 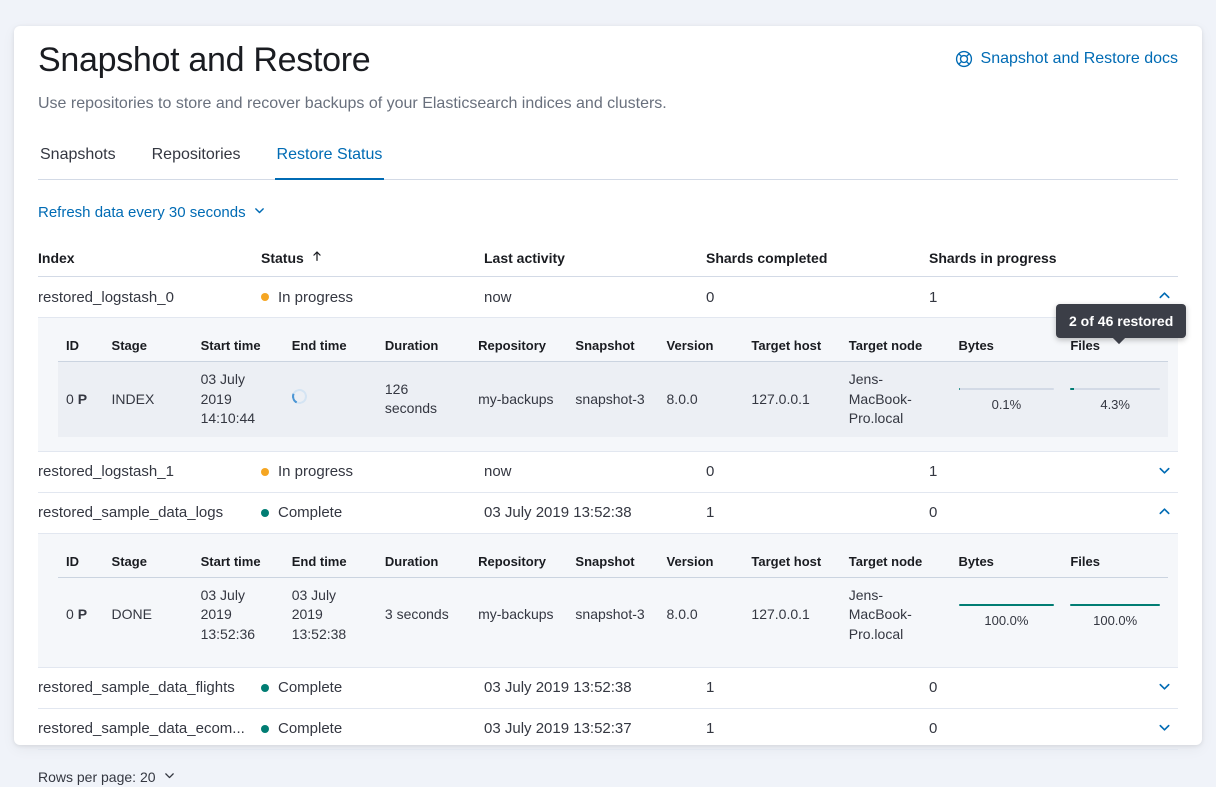 What do you see at coordinates (1115, 620) in the screenshot?
I see `files-percent: 100.0%` at bounding box center [1115, 620].